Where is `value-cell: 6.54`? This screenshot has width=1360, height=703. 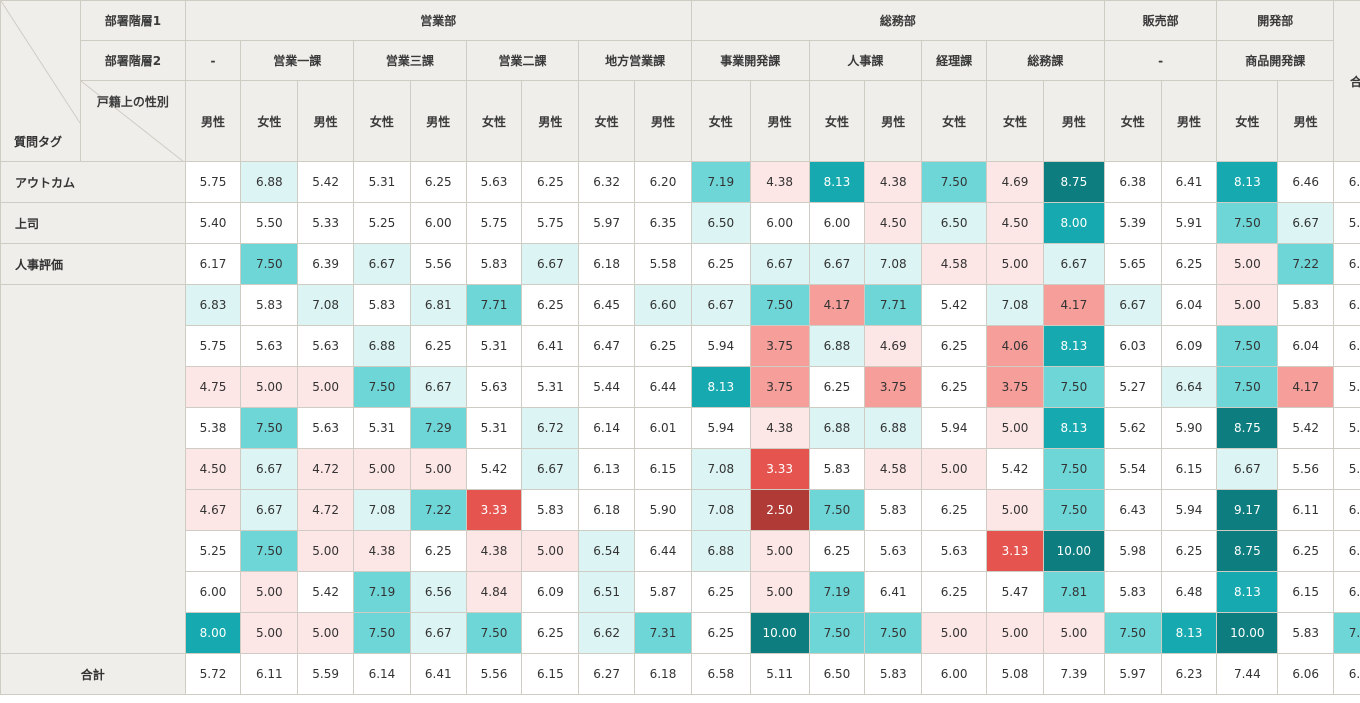
value-cell: 6.54 is located at coordinates (607, 551).